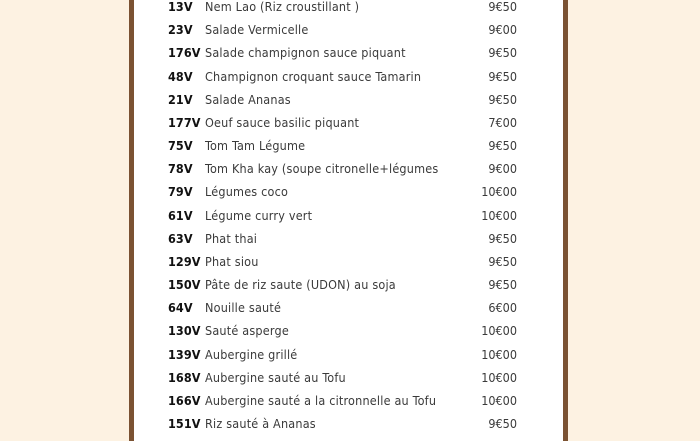  I want to click on menu-item: 79V Légumes coco 10€00, so click(348, 192).